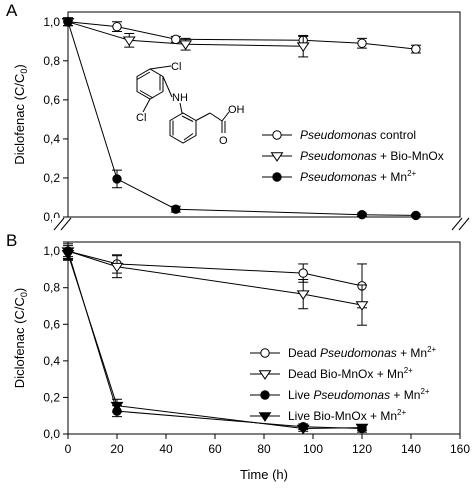 This screenshot has height=493, width=475. Describe the element at coordinates (215, 449) in the screenshot. I see `x-tick-label: 60` at that location.